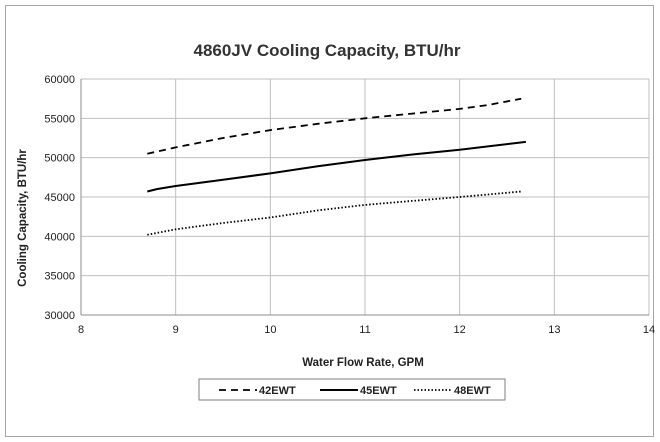 This screenshot has height=442, width=660. What do you see at coordinates (554, 330) in the screenshot?
I see `x-tick-label: 13` at bounding box center [554, 330].